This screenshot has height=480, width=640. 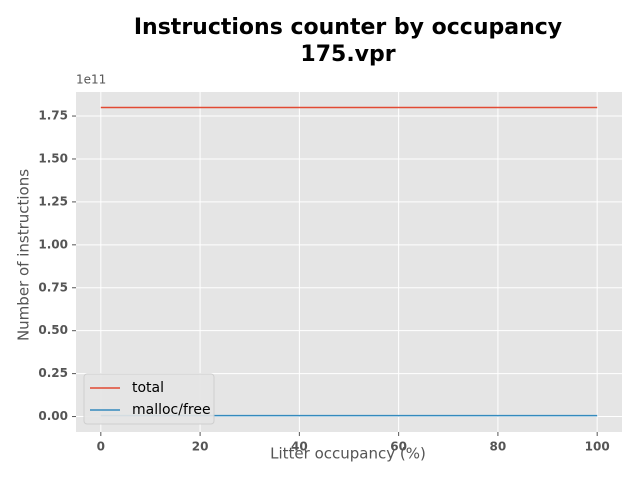 What do you see at coordinates (53, 244) in the screenshot?
I see `y-tick-label: 1.00` at bounding box center [53, 244].